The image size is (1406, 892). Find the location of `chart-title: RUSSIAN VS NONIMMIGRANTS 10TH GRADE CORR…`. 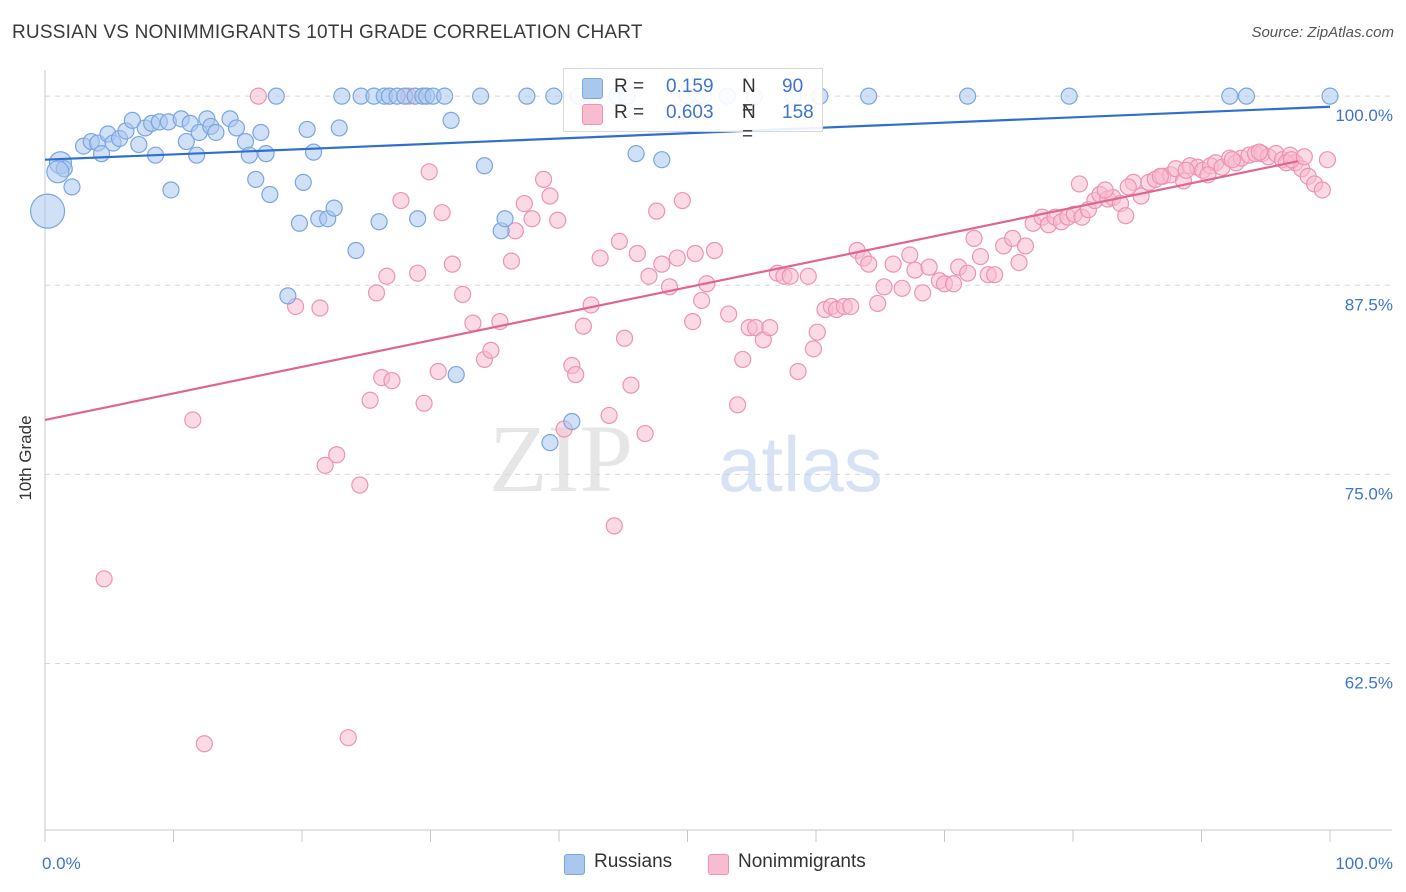

chart-title: RUSSIAN VS NONIMMIGRANTS 10TH GRADE CORR… is located at coordinates (327, 32).